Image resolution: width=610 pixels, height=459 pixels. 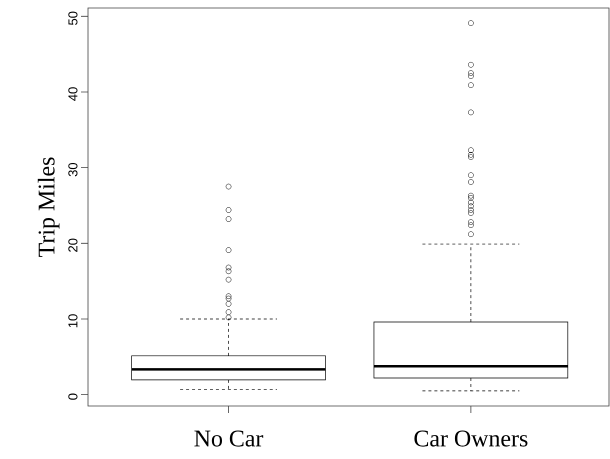 I want to click on y-tick-label: 30, so click(x=73, y=169).